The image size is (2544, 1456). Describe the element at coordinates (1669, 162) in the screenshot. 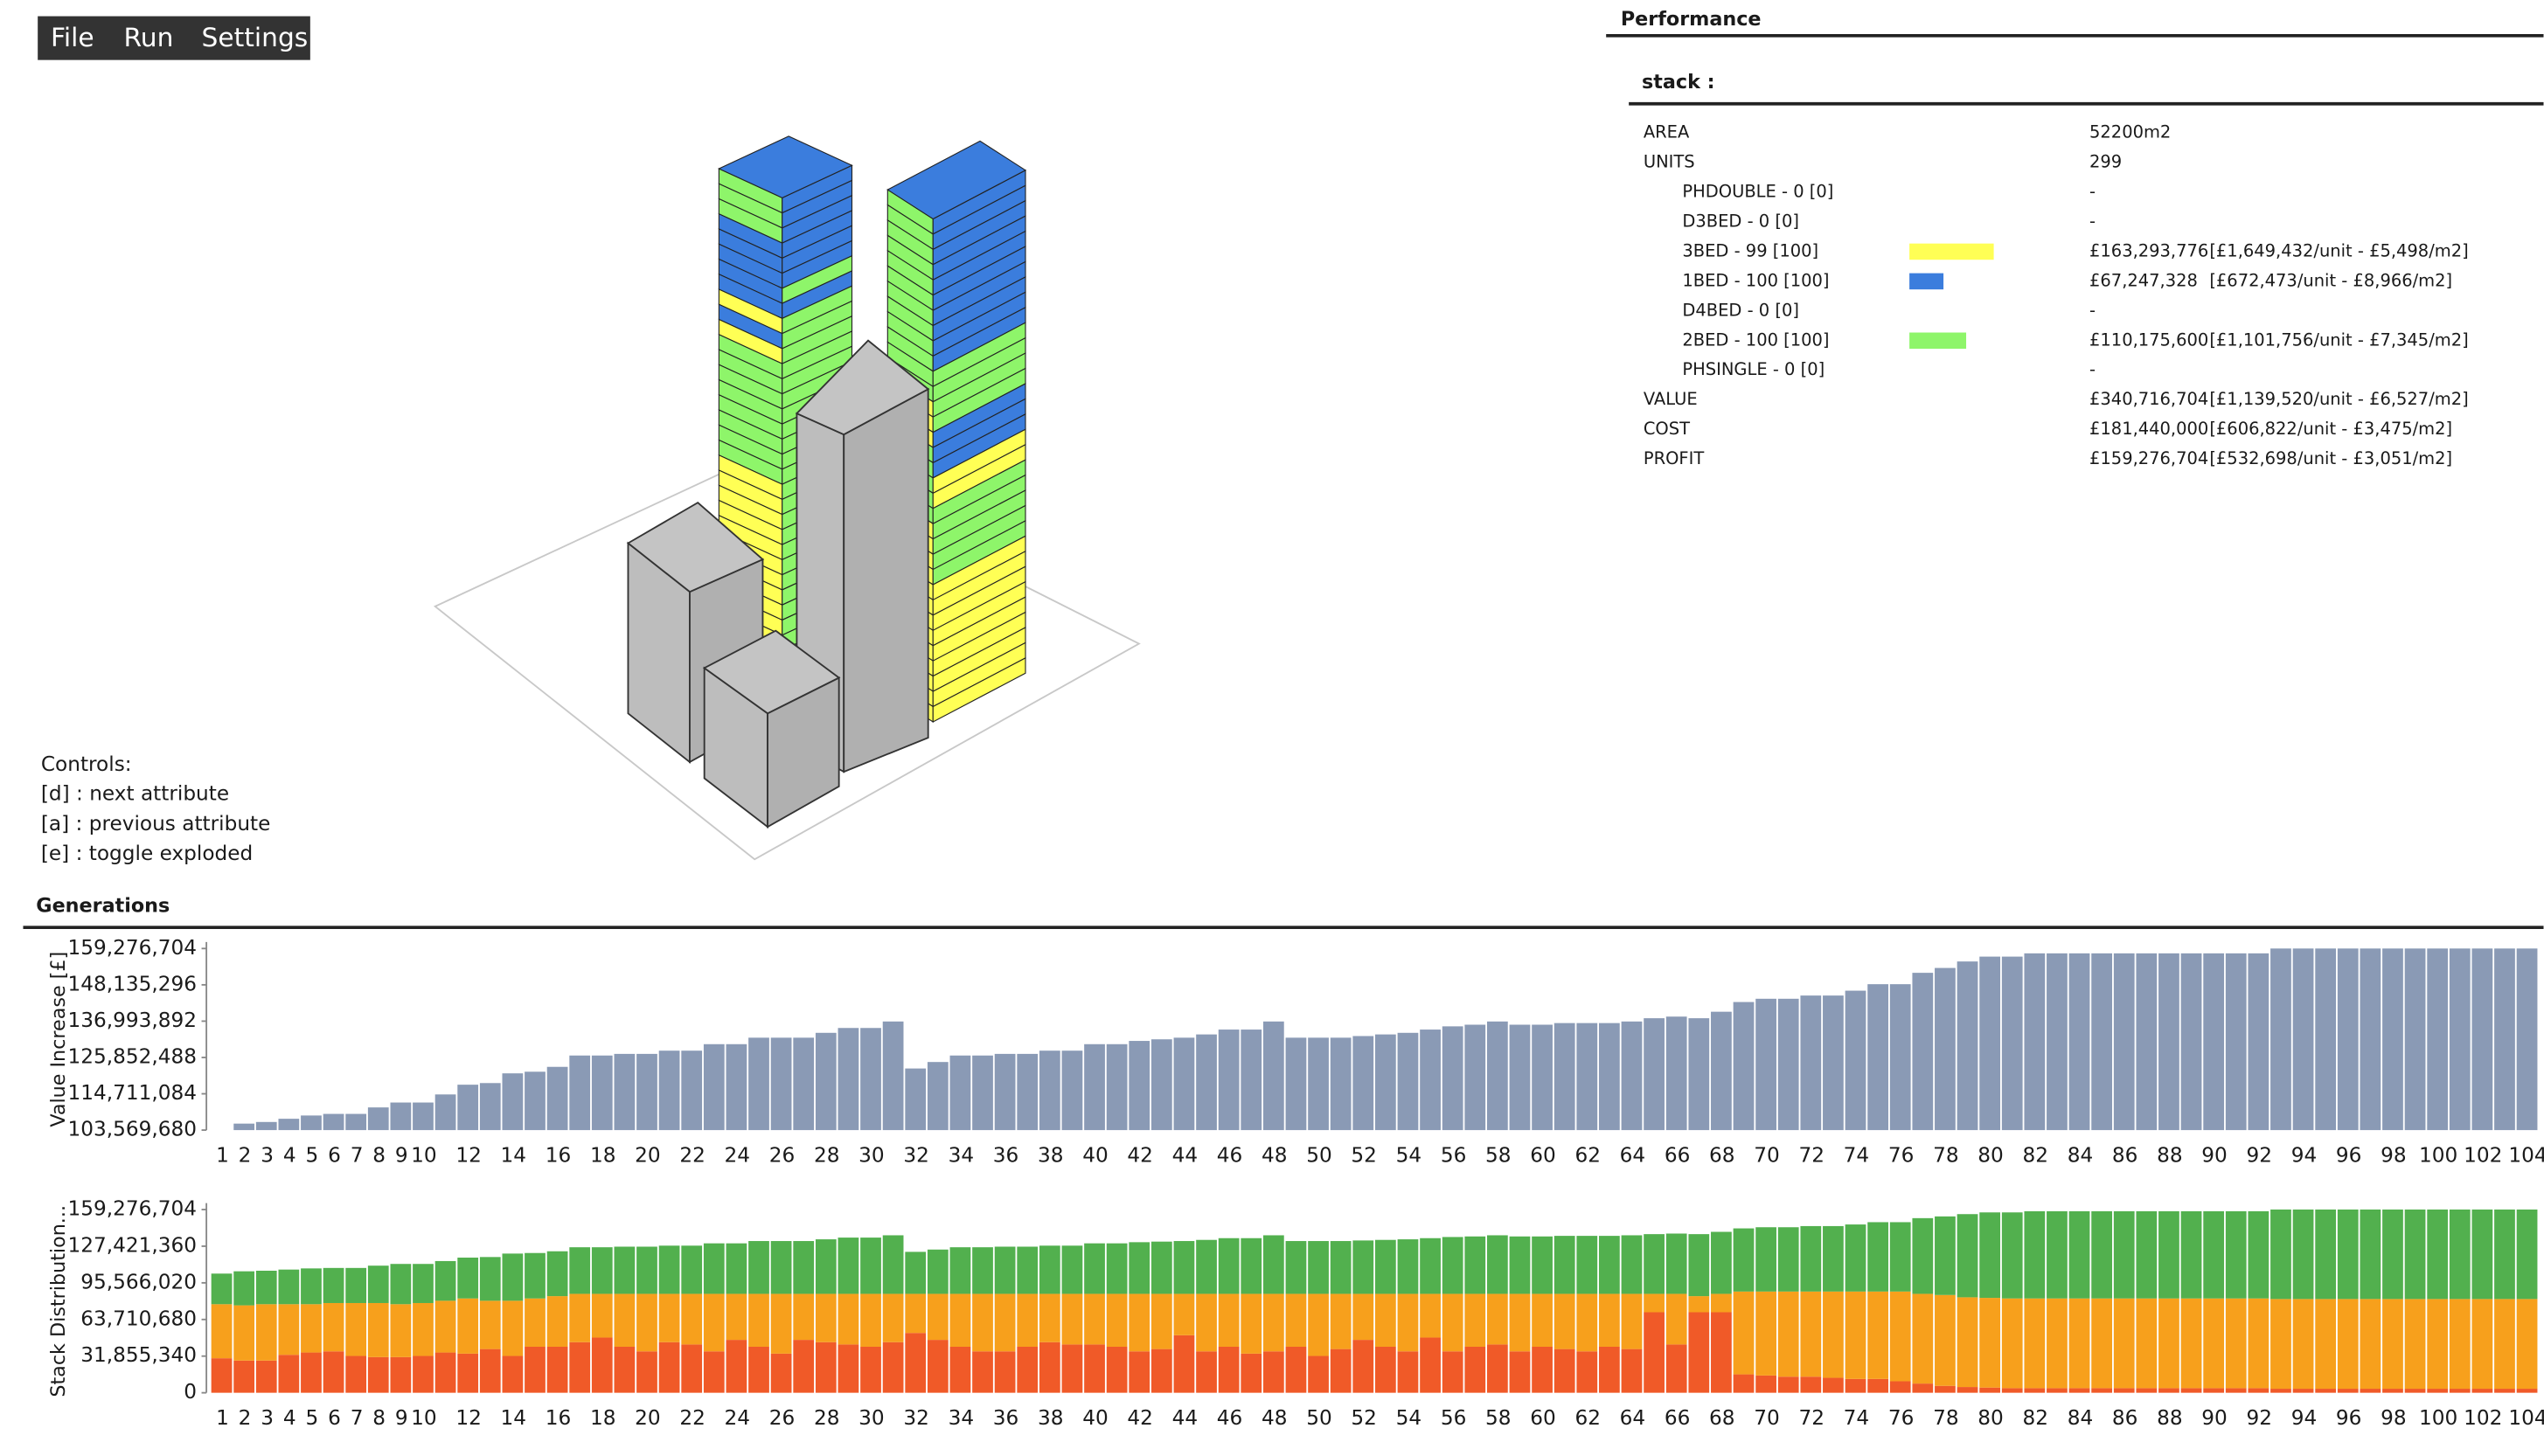

I see `row-label: UNITS` at that location.